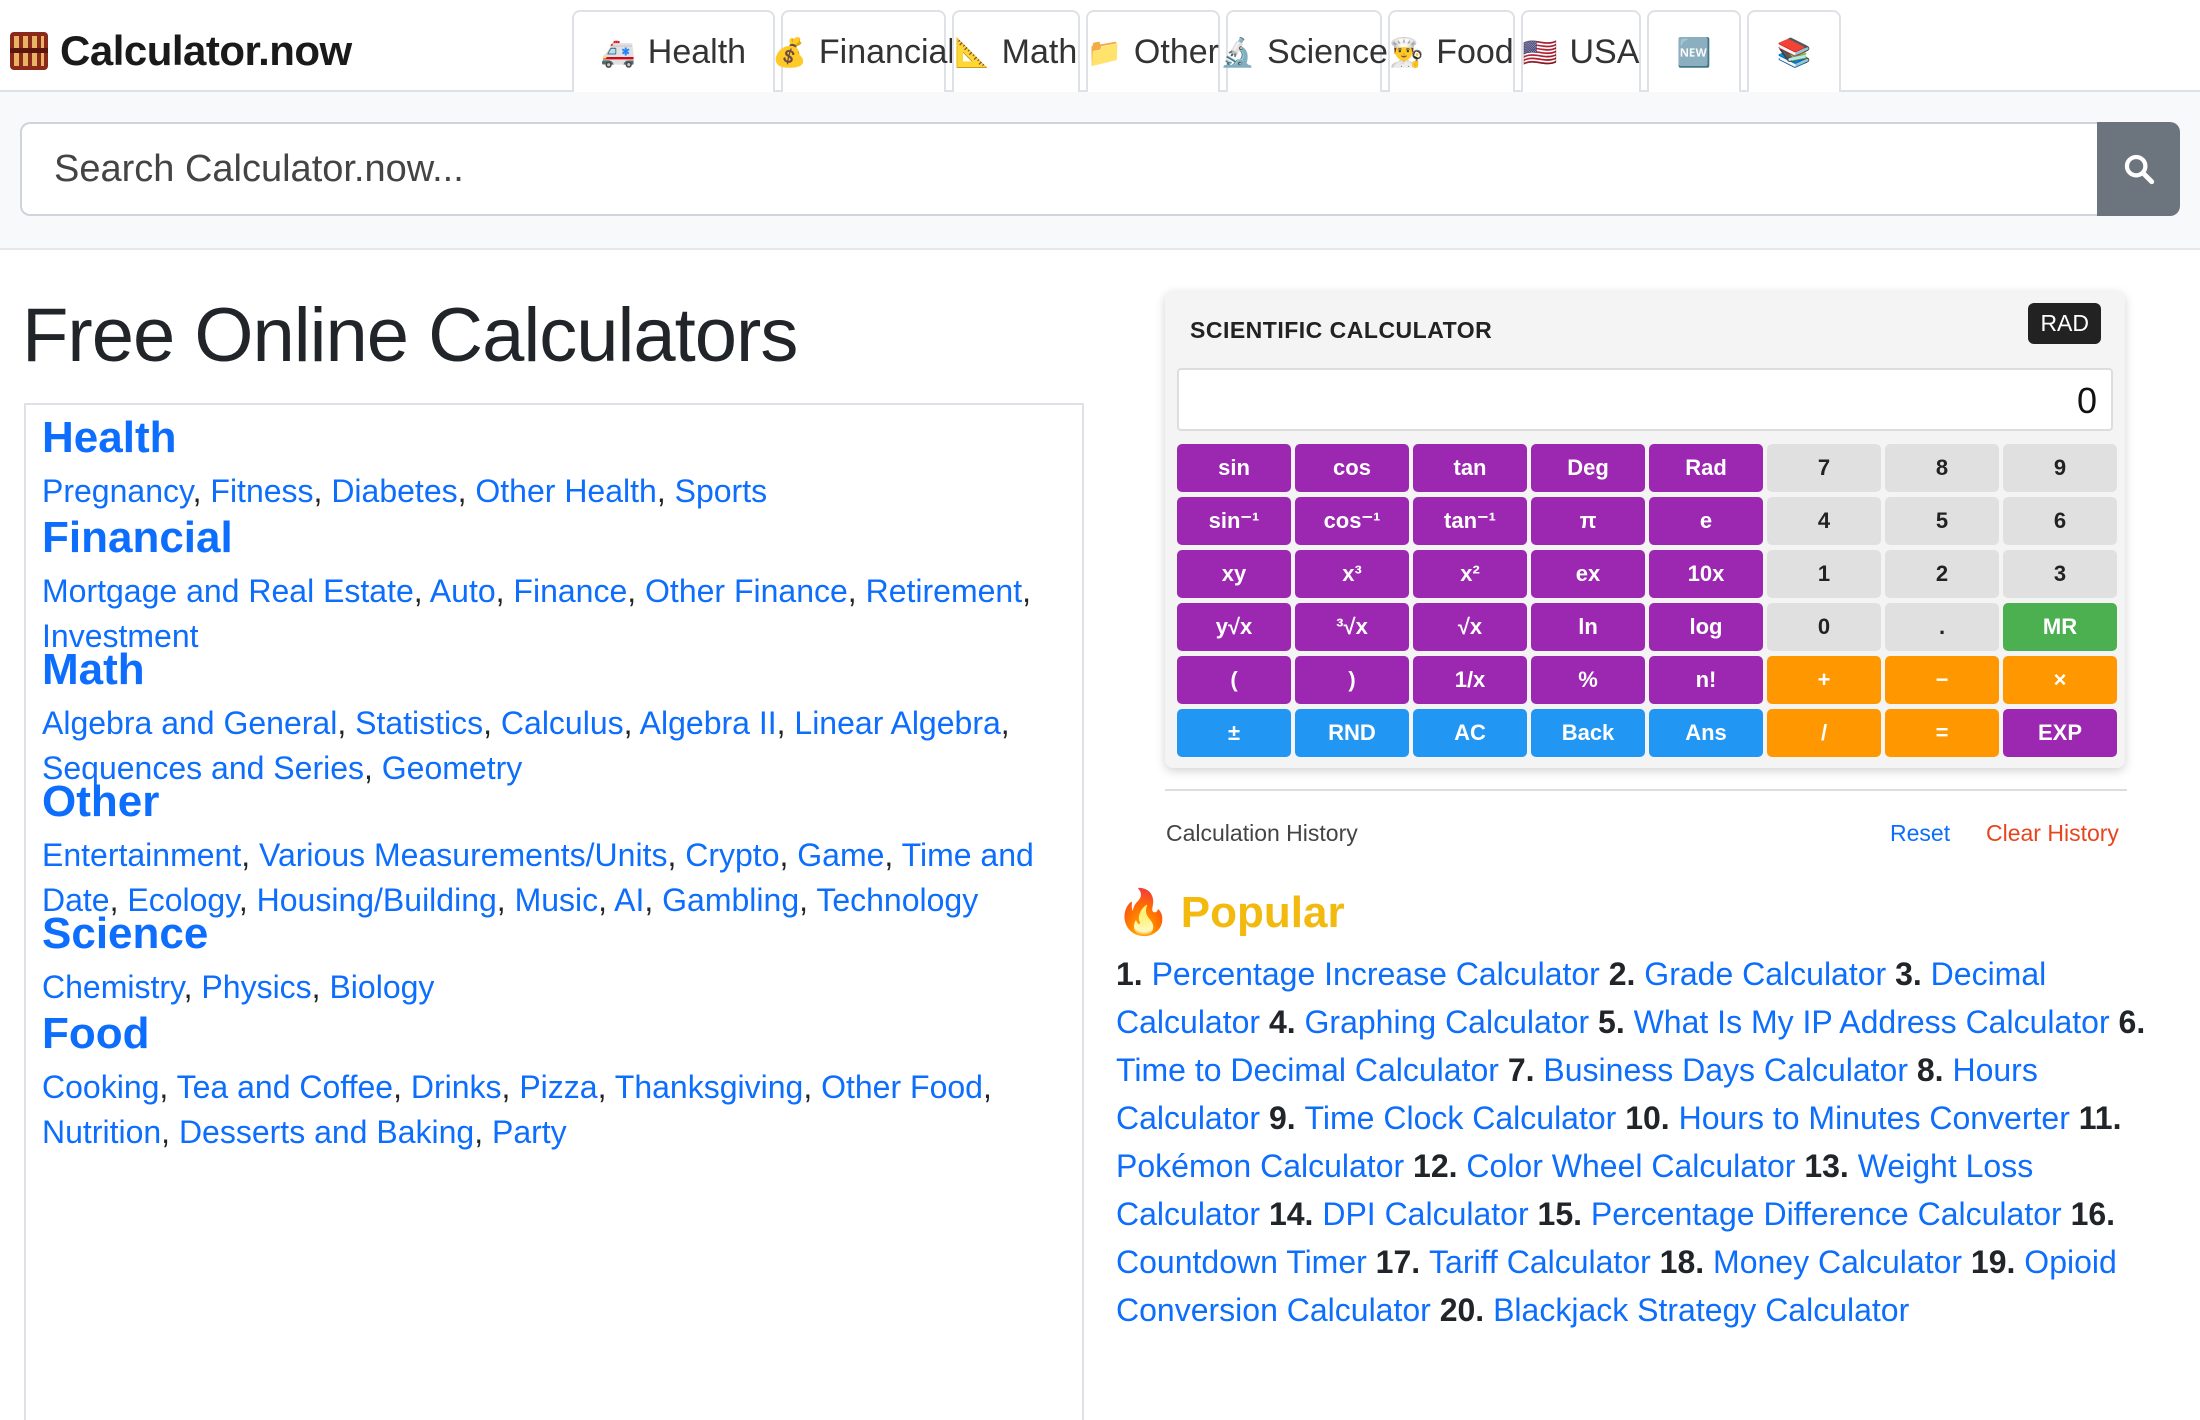  What do you see at coordinates (746, 591) in the screenshot?
I see `subcategory-link: Other Finance` at bounding box center [746, 591].